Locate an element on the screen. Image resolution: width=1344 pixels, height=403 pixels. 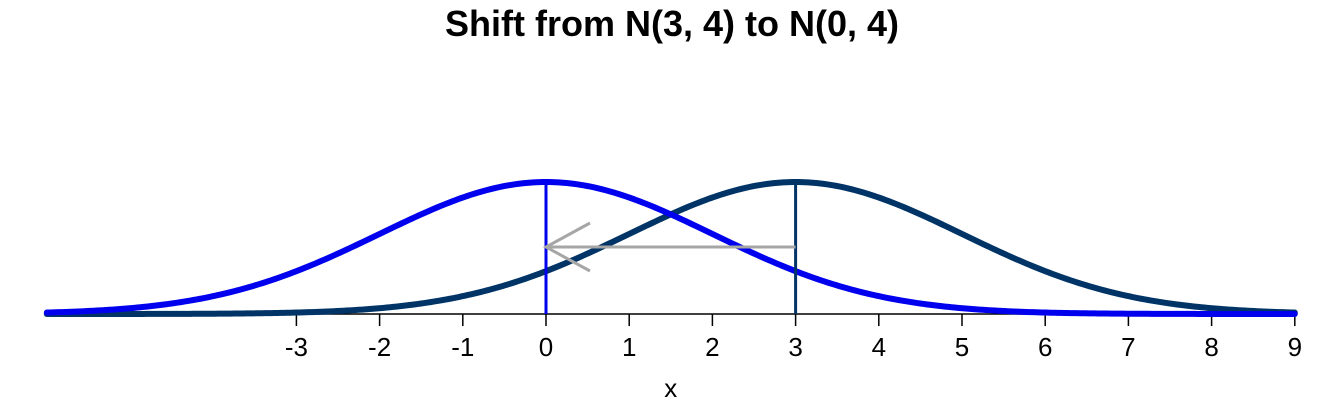
x-tick-label: -2 is located at coordinates (379, 347).